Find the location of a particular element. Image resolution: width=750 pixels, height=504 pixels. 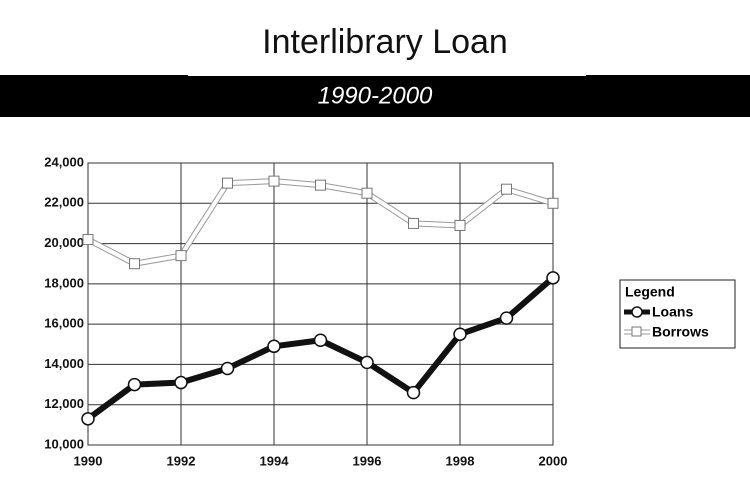

subtitle-band is located at coordinates (375, 96).